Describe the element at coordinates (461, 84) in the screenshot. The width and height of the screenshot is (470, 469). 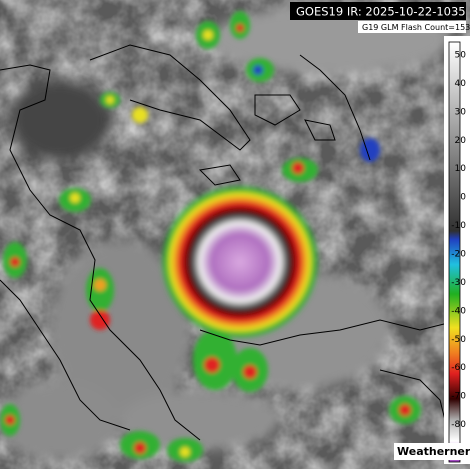
I see `colorbar-label: 40` at that location.